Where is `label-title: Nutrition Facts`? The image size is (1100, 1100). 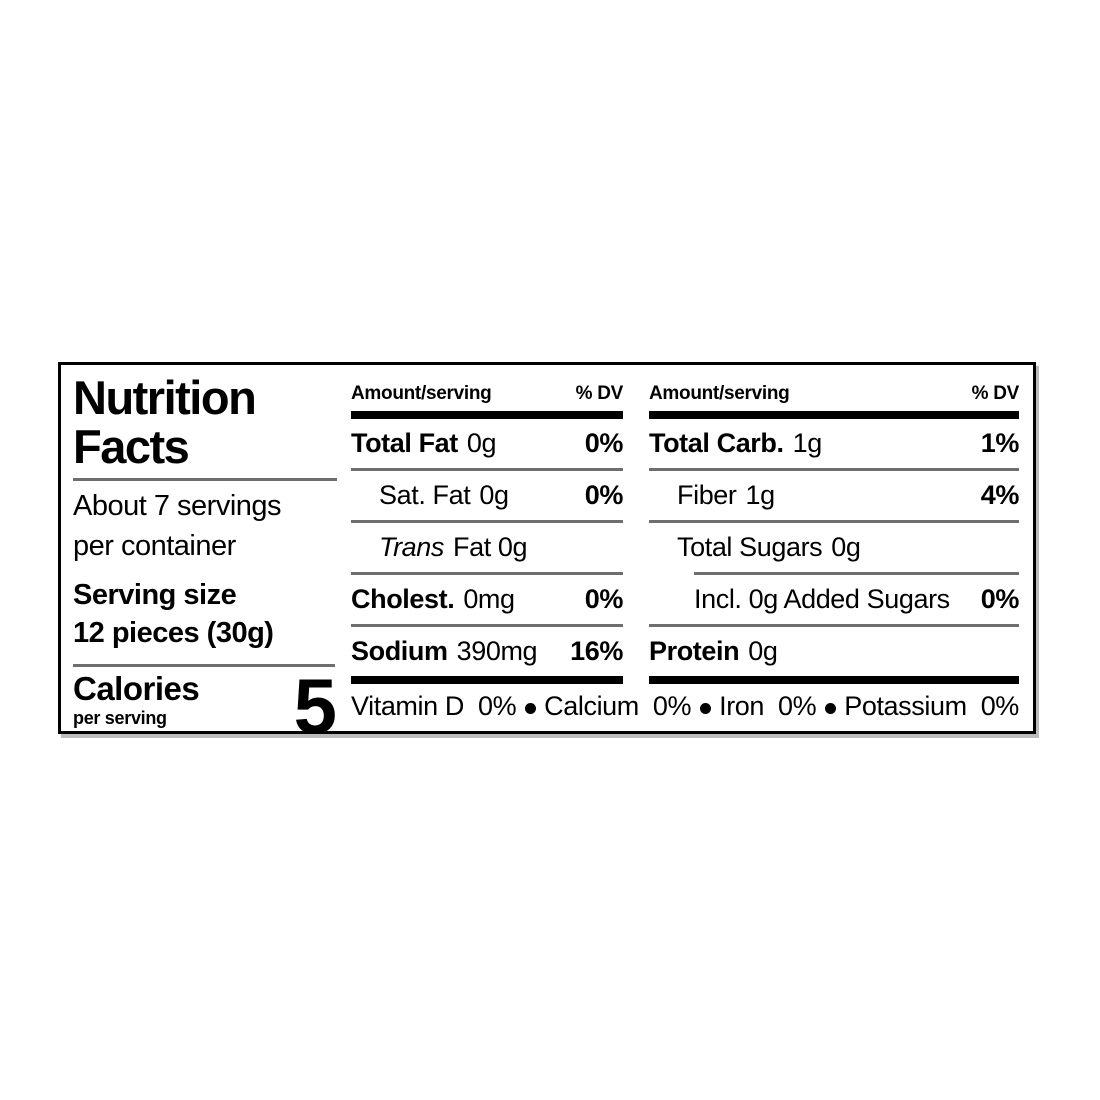 label-title: Nutrition Facts is located at coordinates (209, 422).